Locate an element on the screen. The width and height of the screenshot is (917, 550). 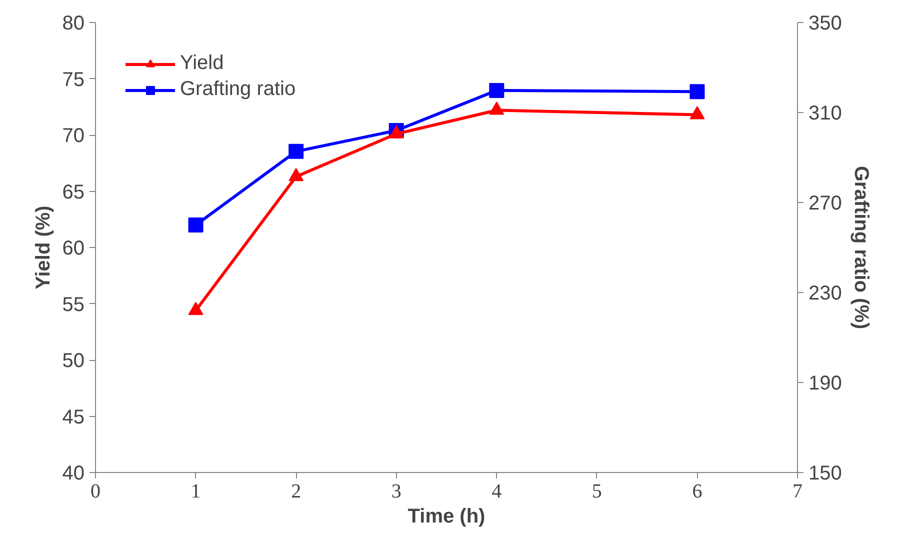
y2-tick-label: 190 is located at coordinates (825, 383).